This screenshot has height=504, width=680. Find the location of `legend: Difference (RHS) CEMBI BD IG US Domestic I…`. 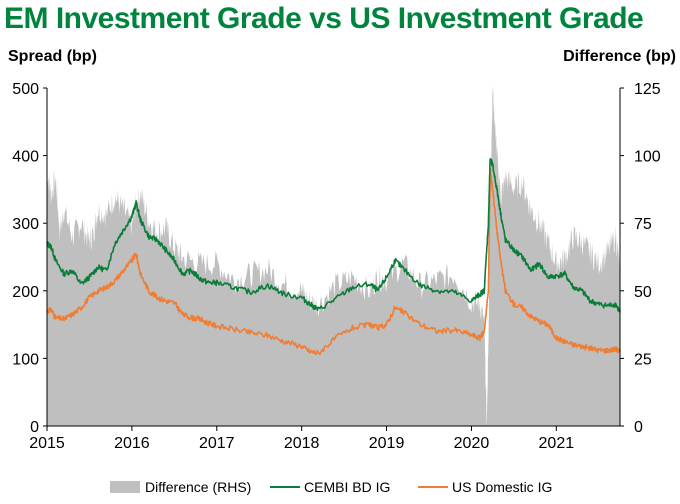

legend: Difference (RHS) CEMBI BD IG US Domestic I… is located at coordinates (331, 487).